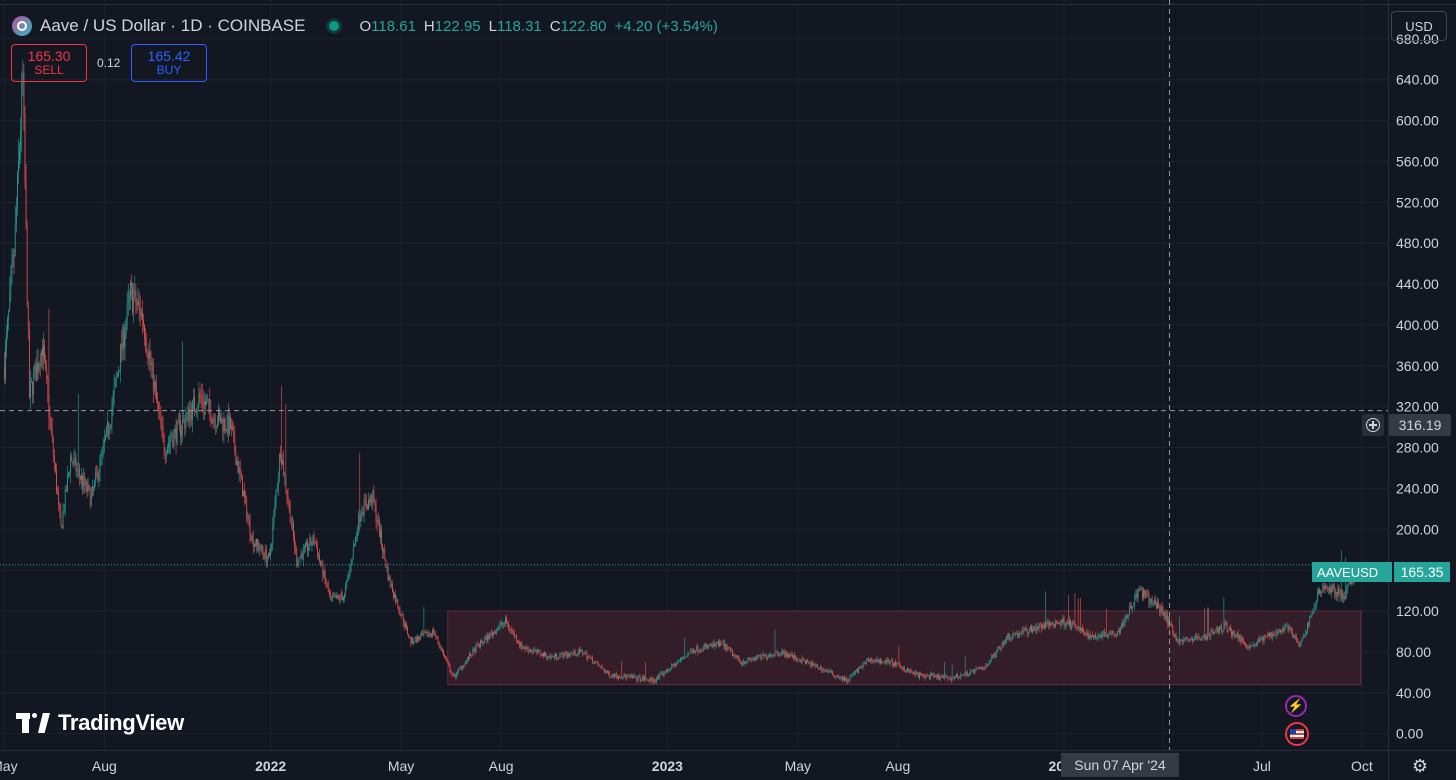 The width and height of the screenshot is (1456, 780). Describe the element at coordinates (1419, 26) in the screenshot. I see `currency-select: USD` at that location.